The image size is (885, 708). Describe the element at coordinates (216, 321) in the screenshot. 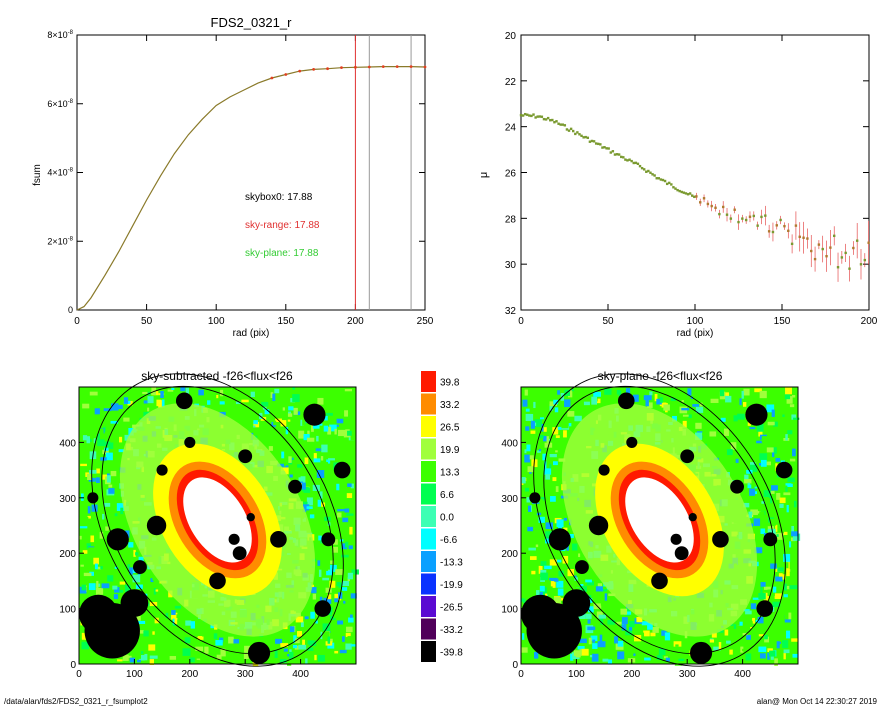

I see `fsum-x-tick-label: 100` at that location.